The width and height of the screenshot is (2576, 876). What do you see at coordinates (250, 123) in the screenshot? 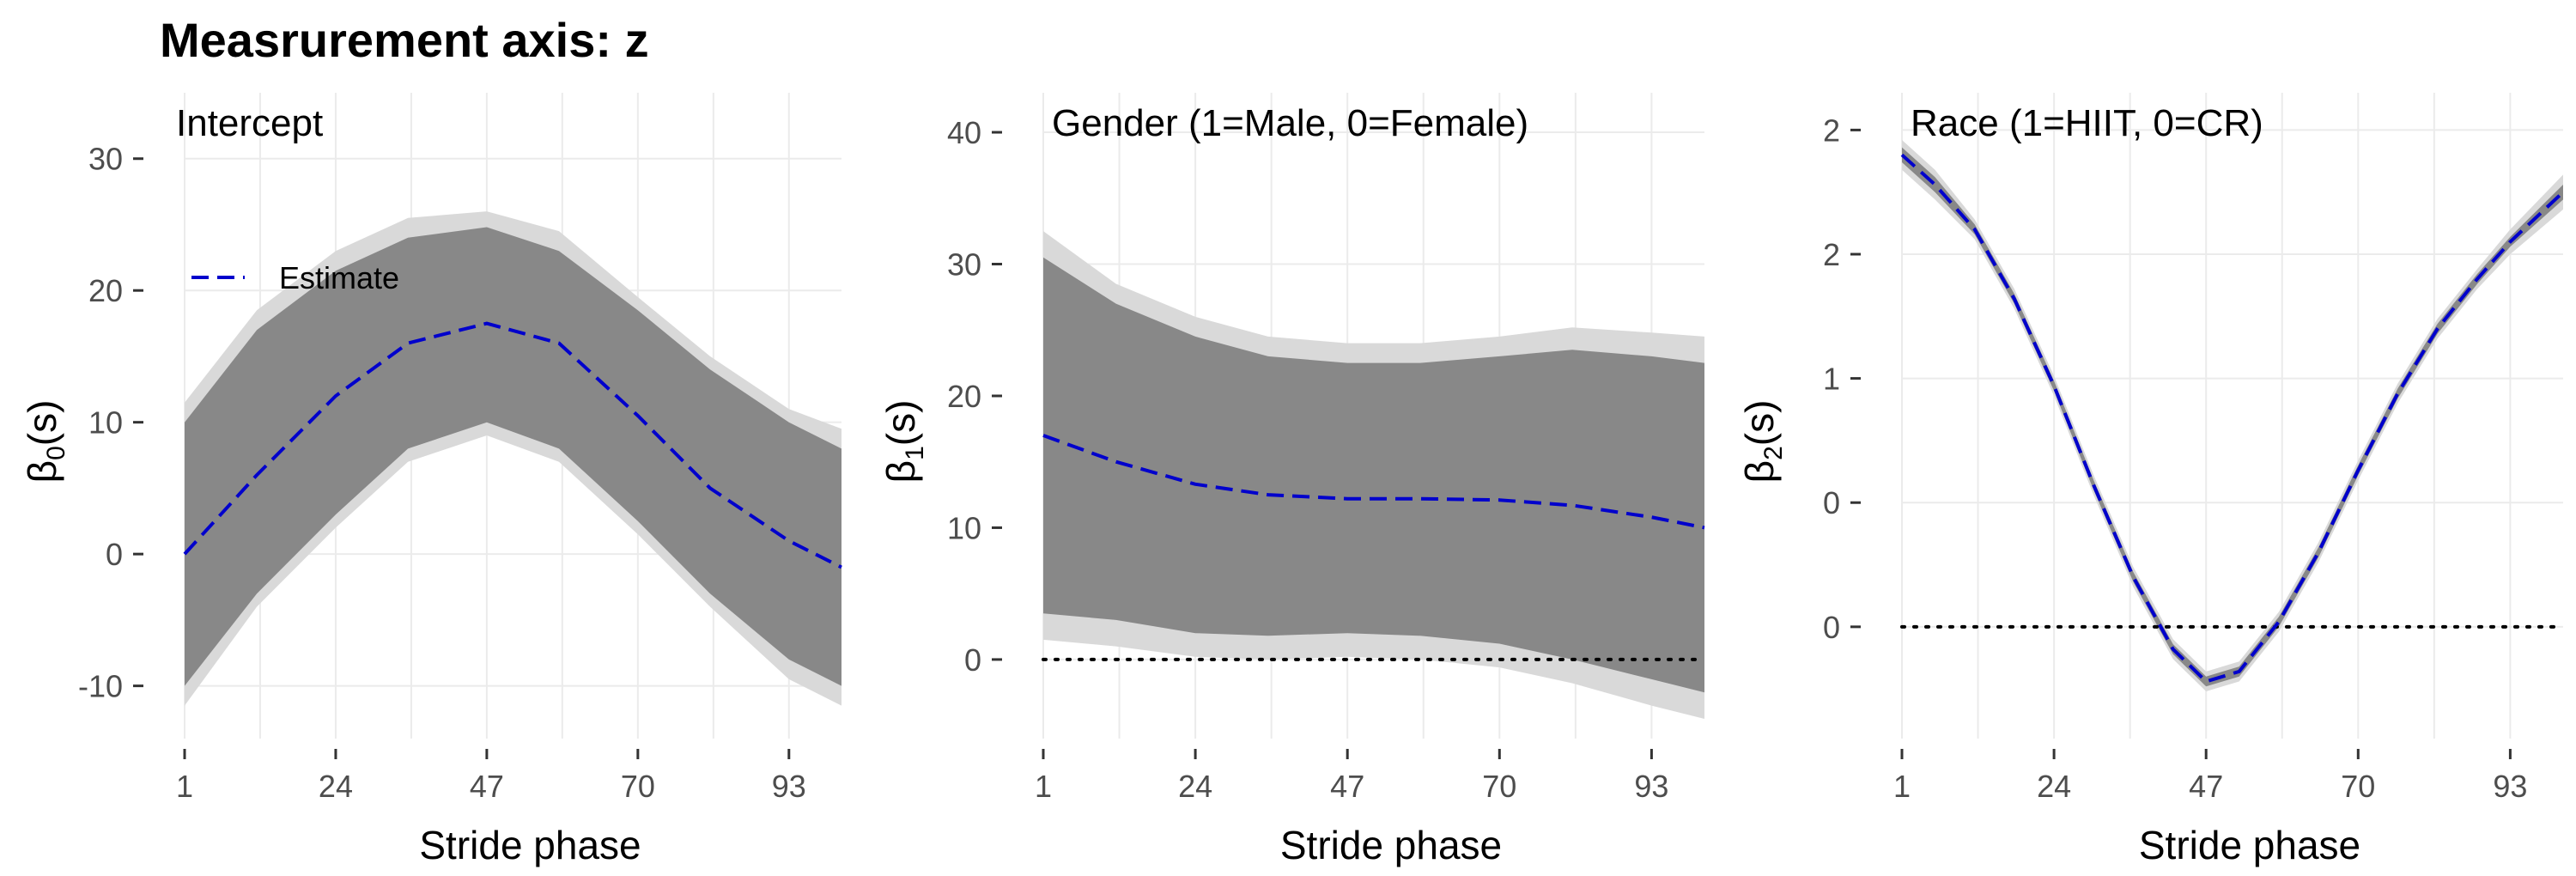
I see `panel-title: Intercept` at bounding box center [250, 123].